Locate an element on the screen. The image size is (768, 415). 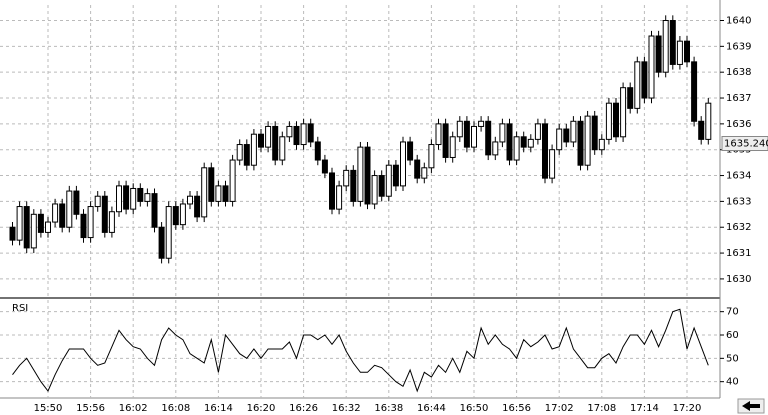
x-tick-label: 16:20 is located at coordinates (261, 408).